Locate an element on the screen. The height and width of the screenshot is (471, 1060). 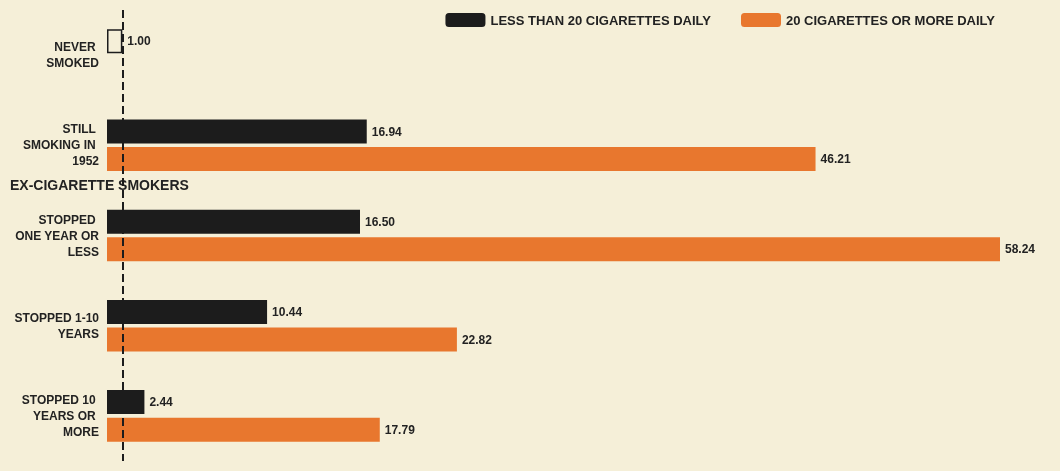
data-label: 16.50 is located at coordinates (380, 221).